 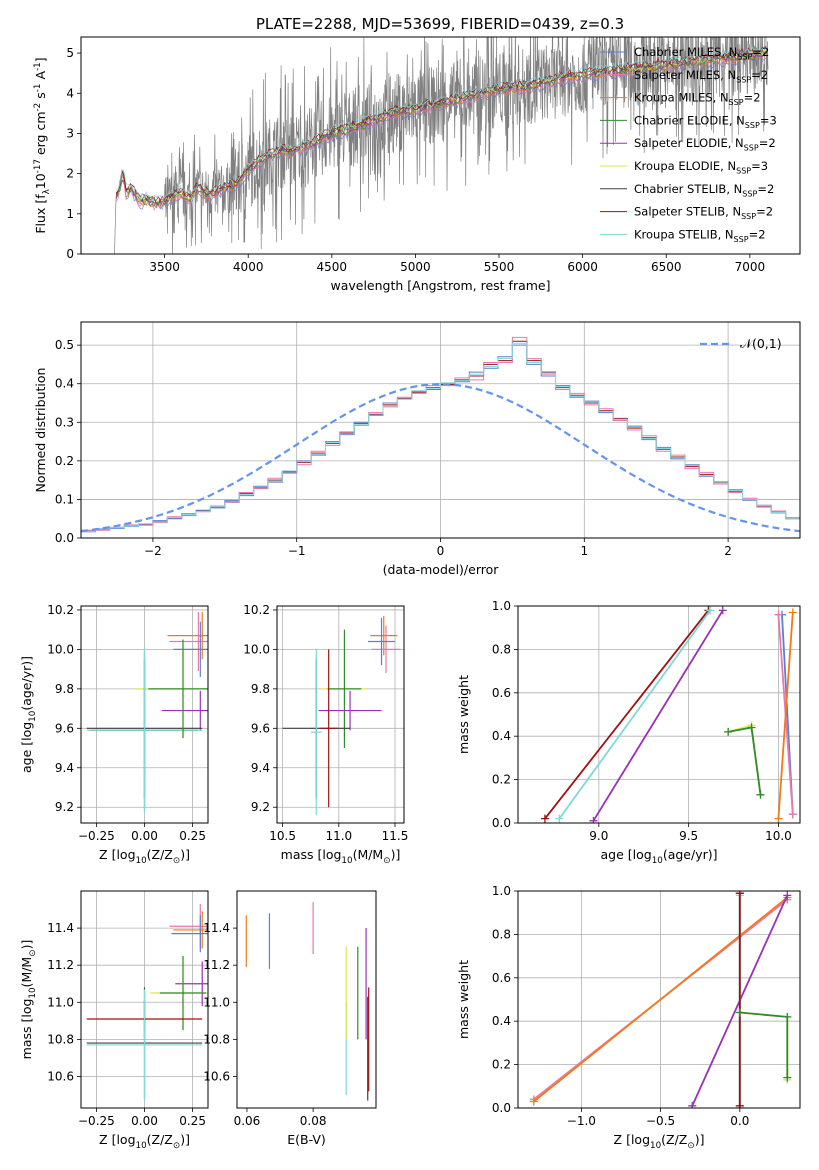 I want to click on x-tick-label: 9.5, so click(x=688, y=836).